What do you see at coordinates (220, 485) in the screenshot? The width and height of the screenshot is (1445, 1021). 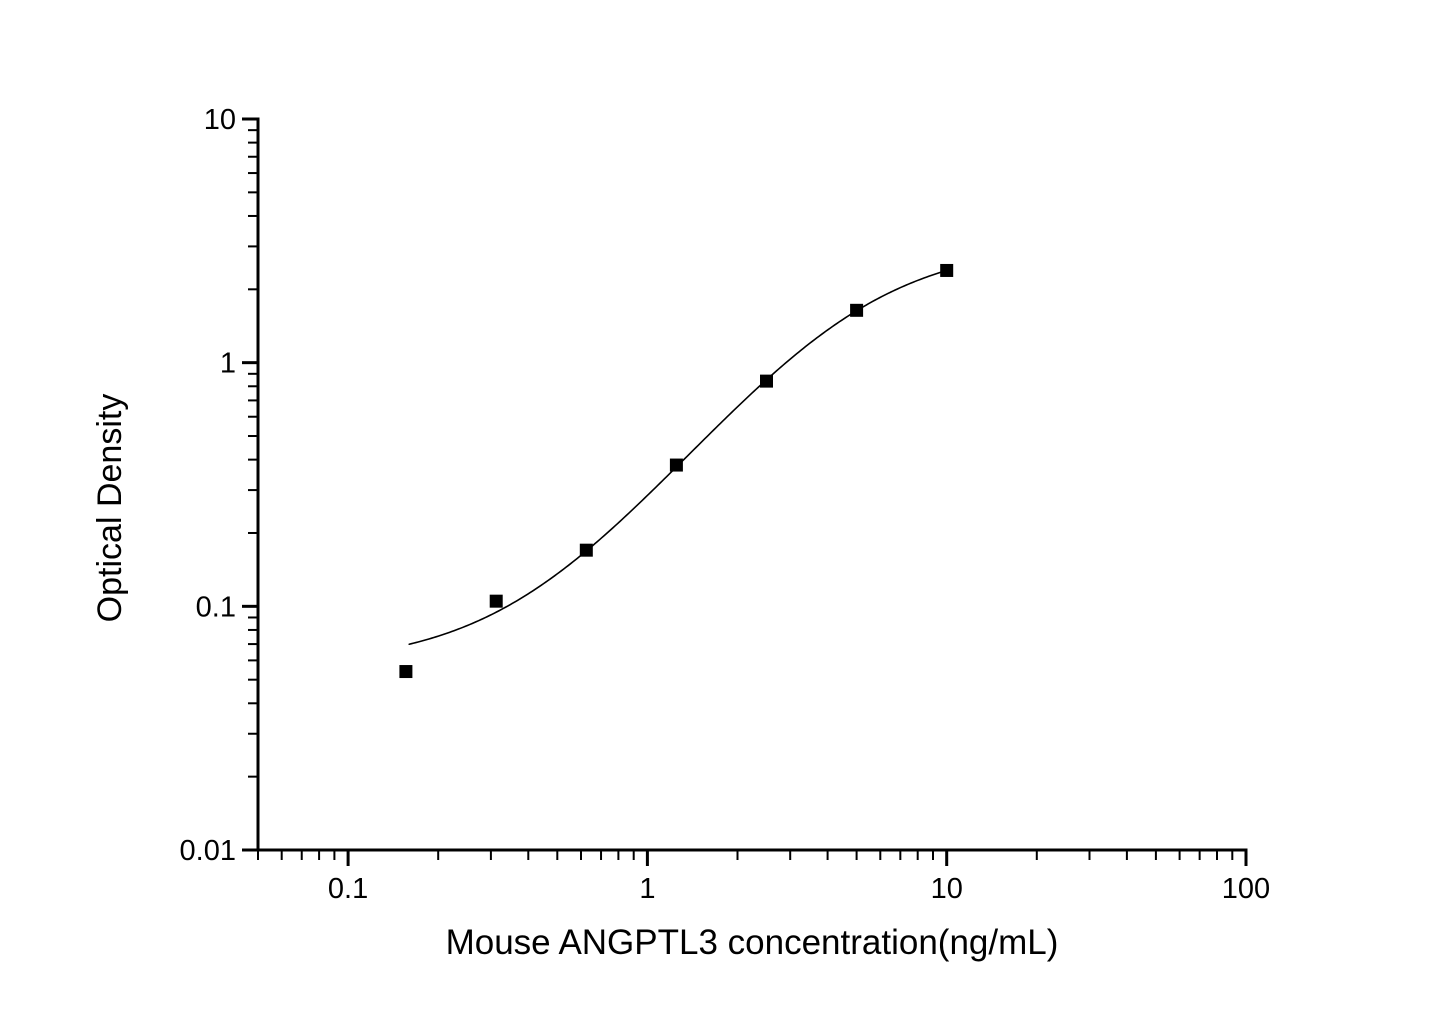 I see `y-axis: 0.01 0.1 1 10` at bounding box center [220, 485].